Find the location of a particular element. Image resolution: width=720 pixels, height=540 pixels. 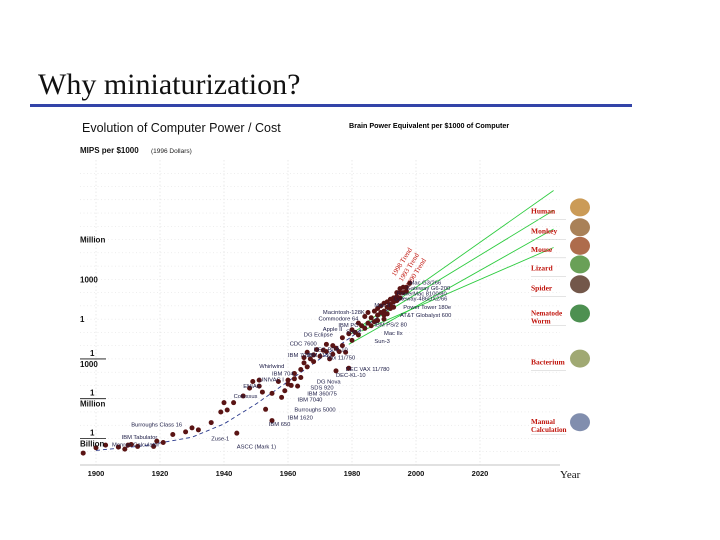

brain-level-label: Spider is located at coordinates (542, 287).